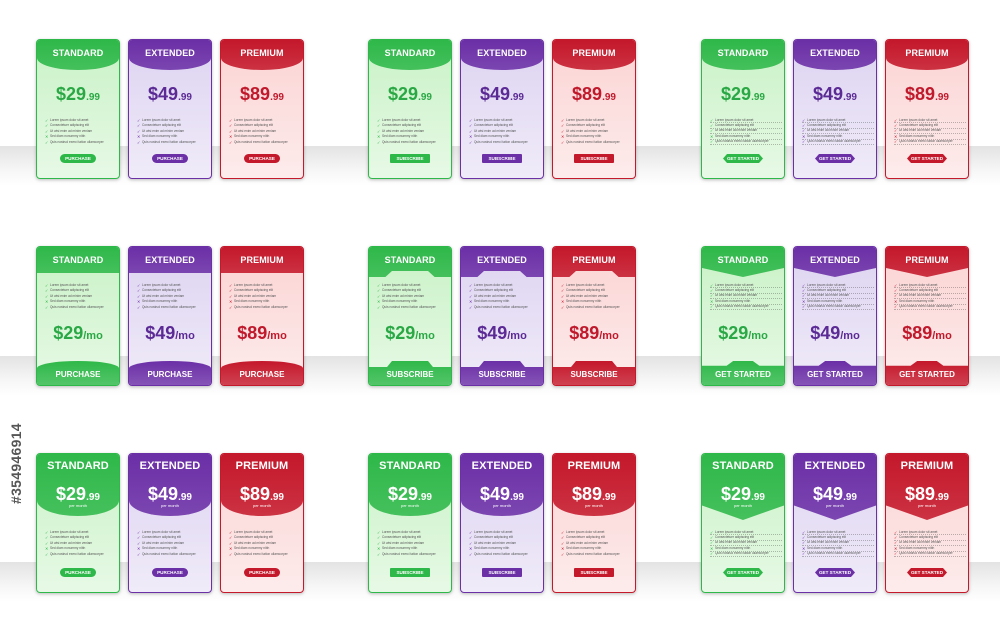 The width and height of the screenshot is (1000, 621). What do you see at coordinates (68, 333) in the screenshot?
I see `price-amount: $29` at bounding box center [68, 333].